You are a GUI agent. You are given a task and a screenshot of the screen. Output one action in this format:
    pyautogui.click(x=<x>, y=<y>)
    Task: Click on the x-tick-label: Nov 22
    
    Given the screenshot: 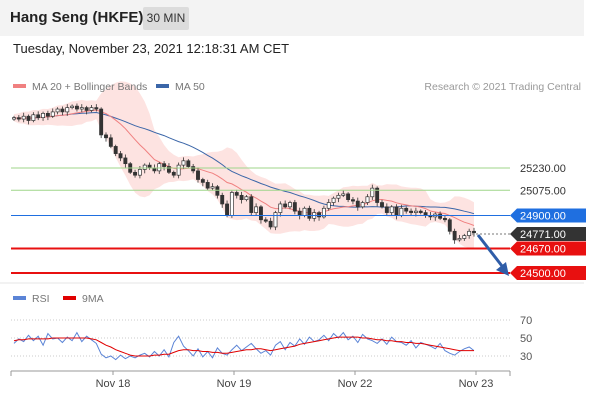 What is the action you would take?
    pyautogui.click(x=355, y=384)
    